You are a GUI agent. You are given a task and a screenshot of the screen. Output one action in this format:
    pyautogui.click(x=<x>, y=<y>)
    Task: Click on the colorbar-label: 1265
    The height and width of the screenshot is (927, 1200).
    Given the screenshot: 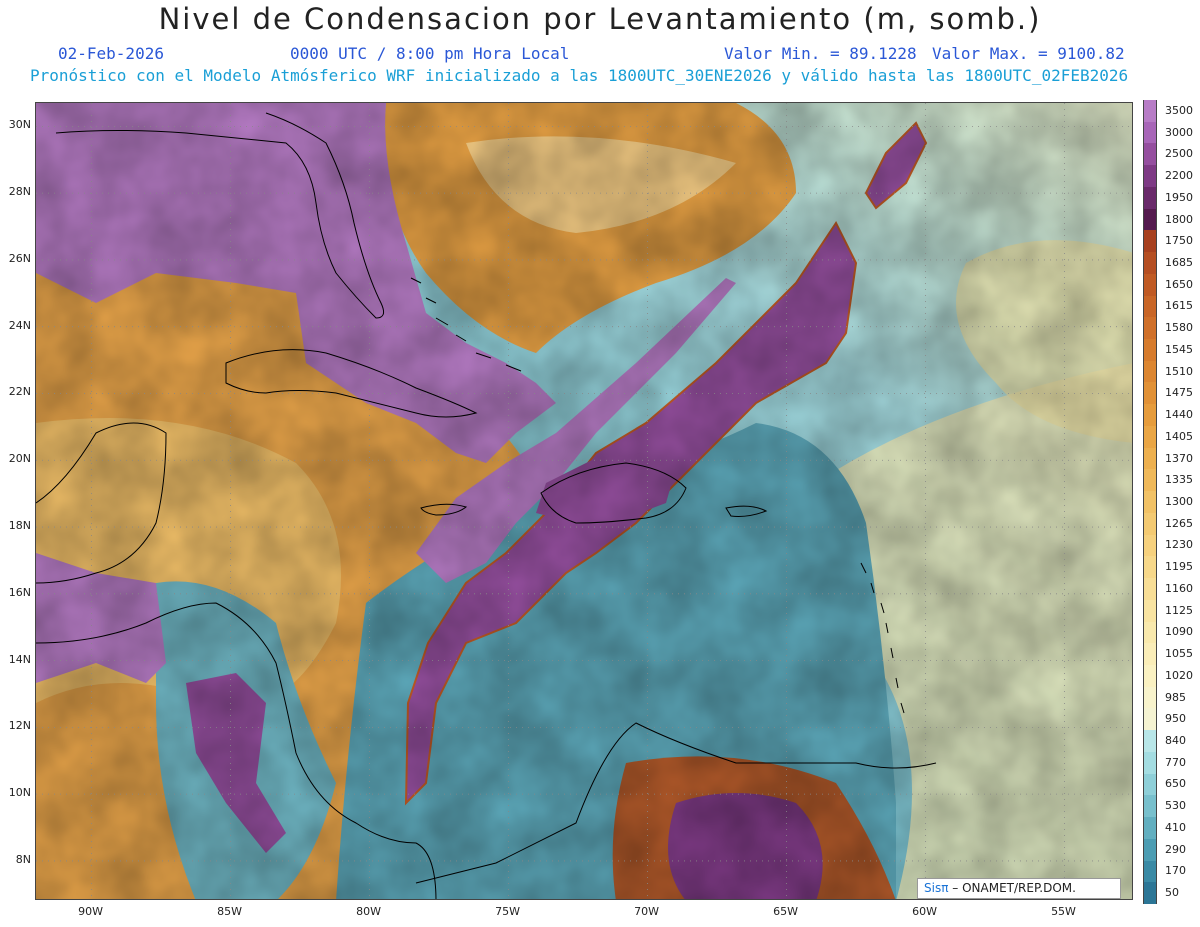 What is the action you would take?
    pyautogui.click(x=1179, y=523)
    